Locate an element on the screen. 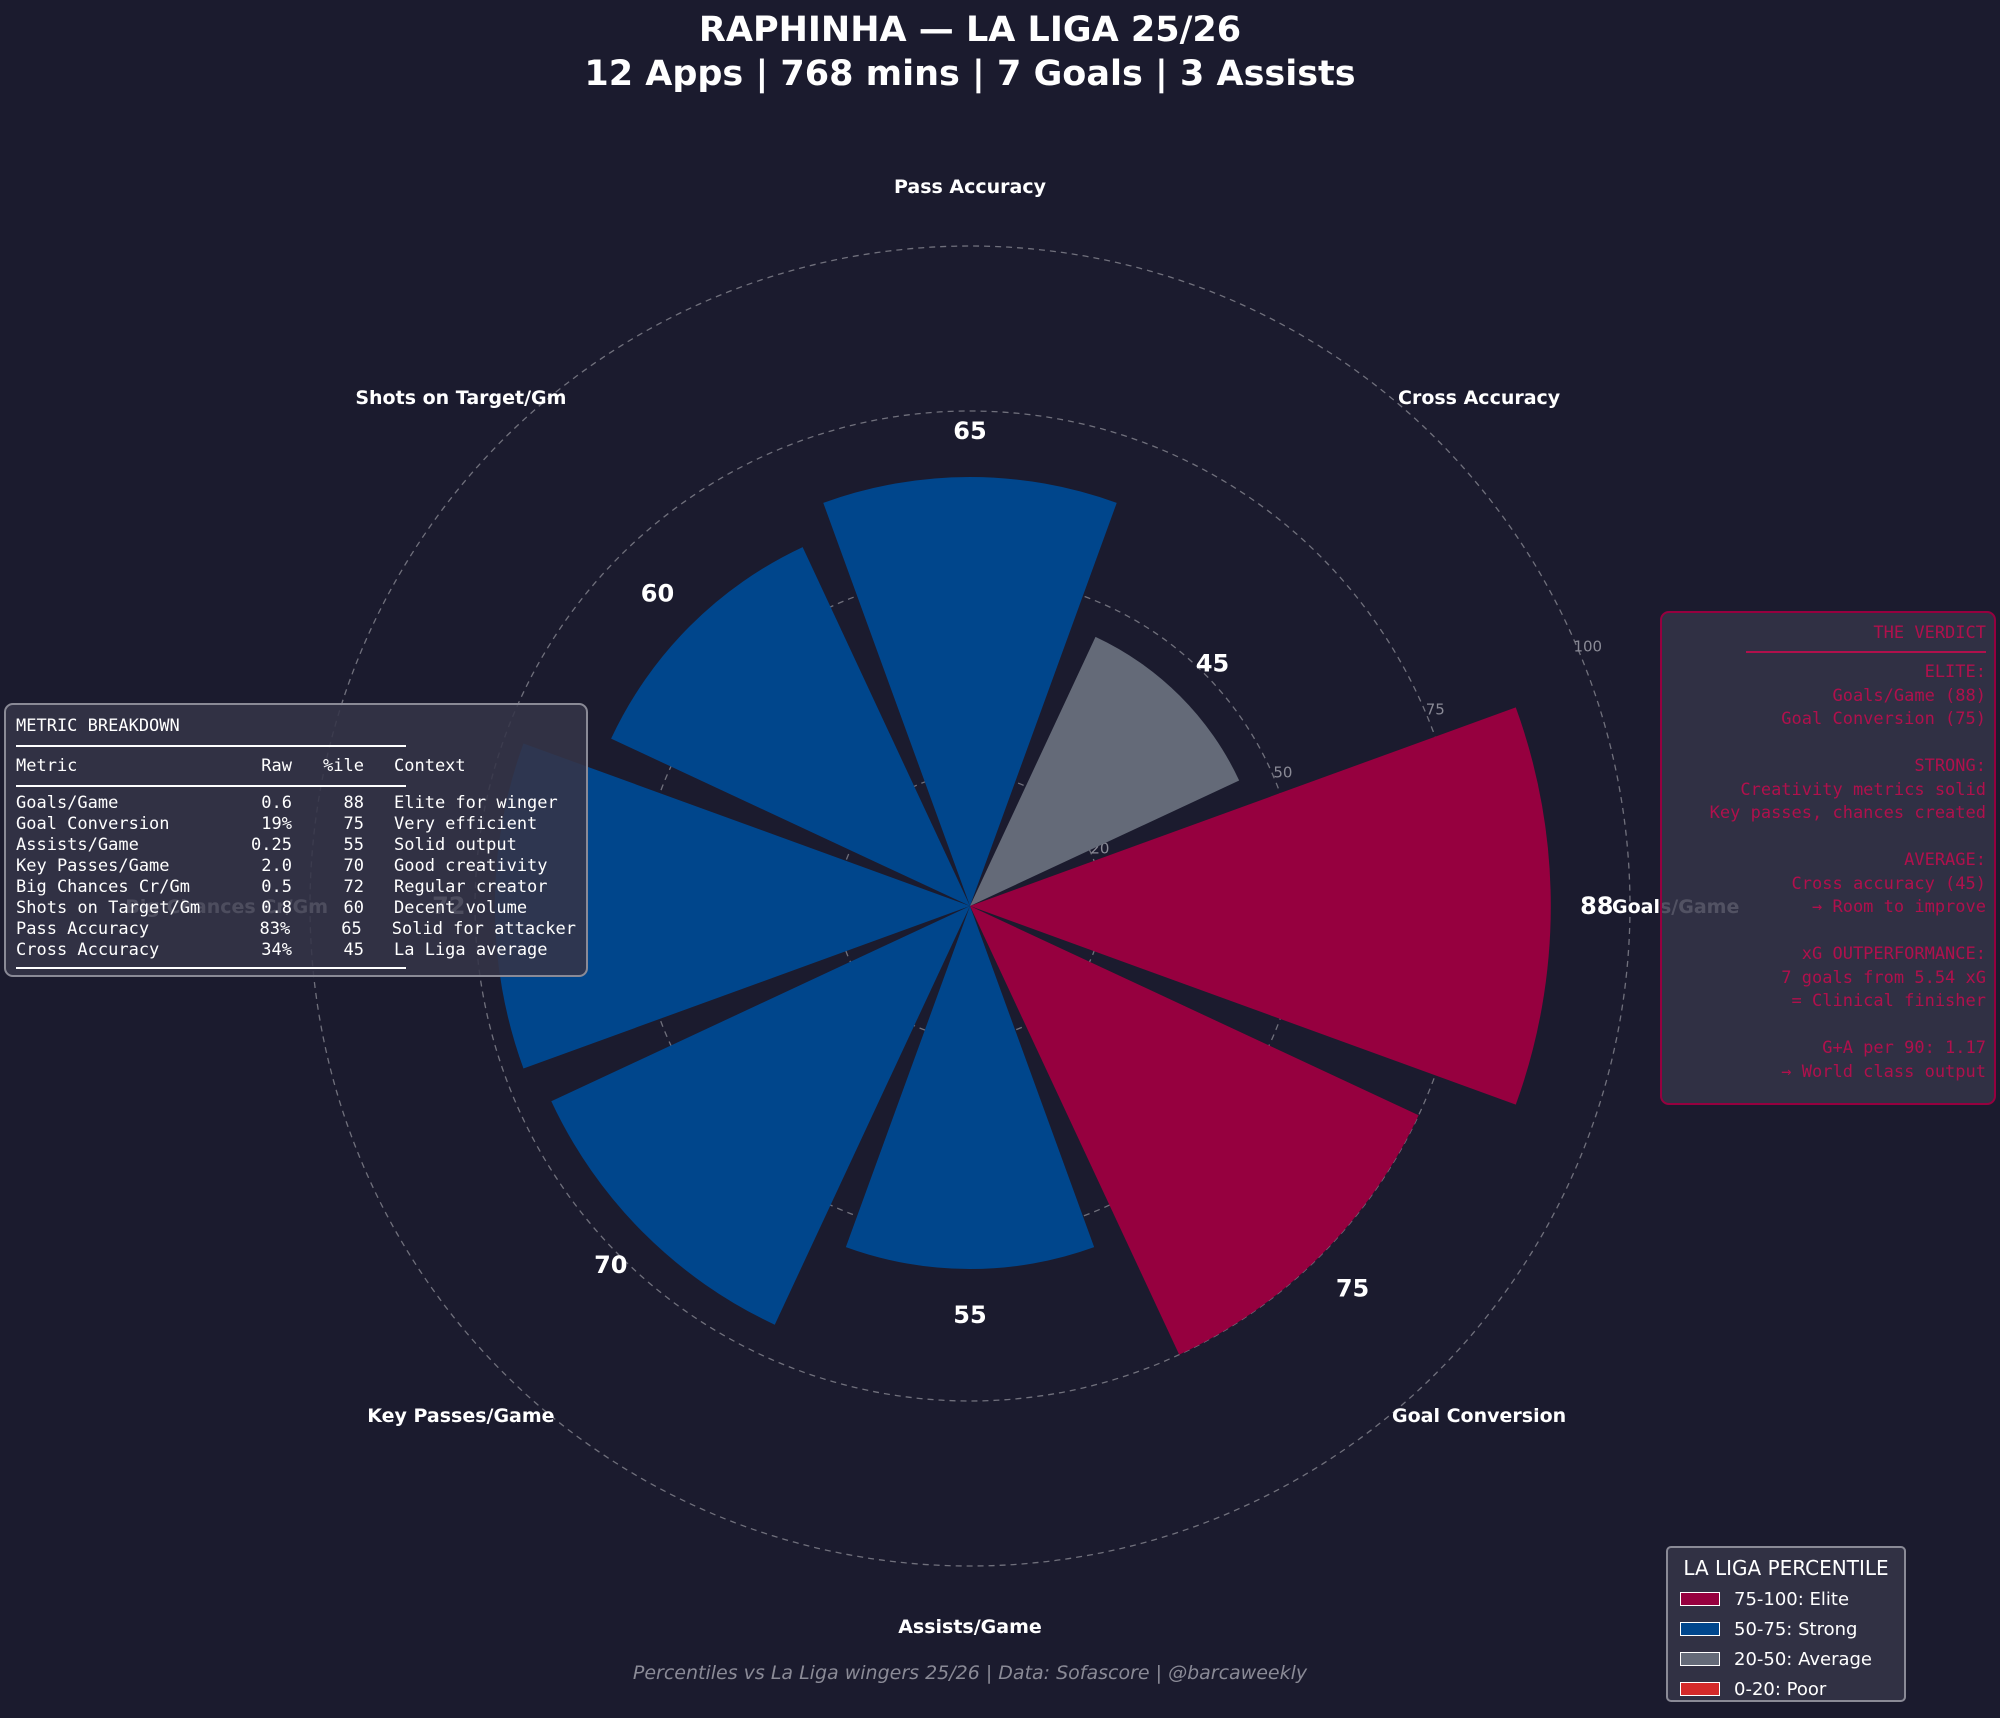  legend-item-elite: 75-100: Elite is located at coordinates (1786, 1599).